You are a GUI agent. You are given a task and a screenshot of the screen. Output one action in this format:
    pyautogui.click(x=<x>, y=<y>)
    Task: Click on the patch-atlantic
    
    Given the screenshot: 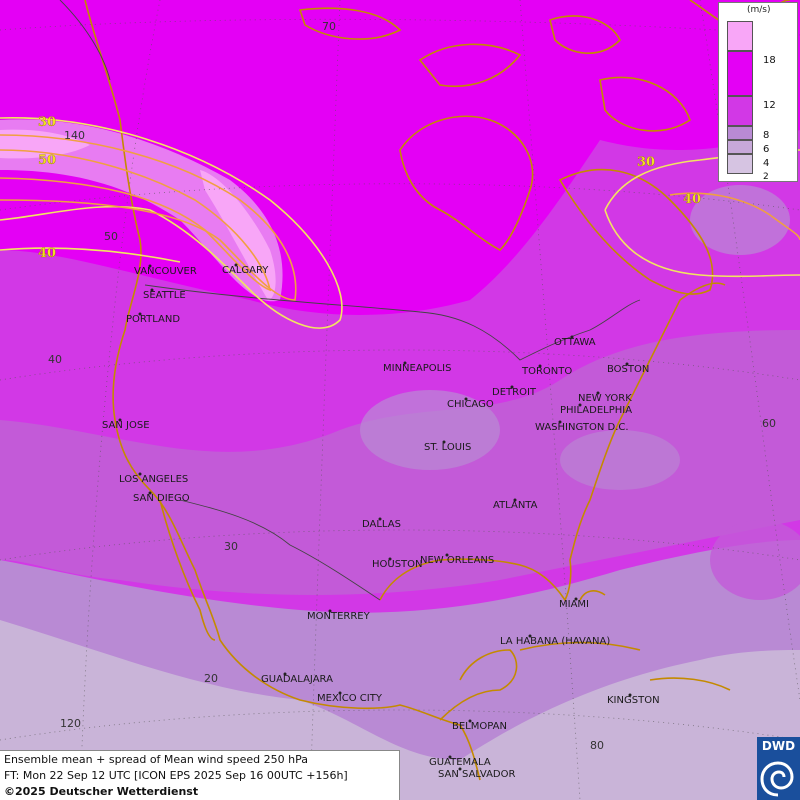 What is the action you would take?
    pyautogui.click(x=620, y=460)
    